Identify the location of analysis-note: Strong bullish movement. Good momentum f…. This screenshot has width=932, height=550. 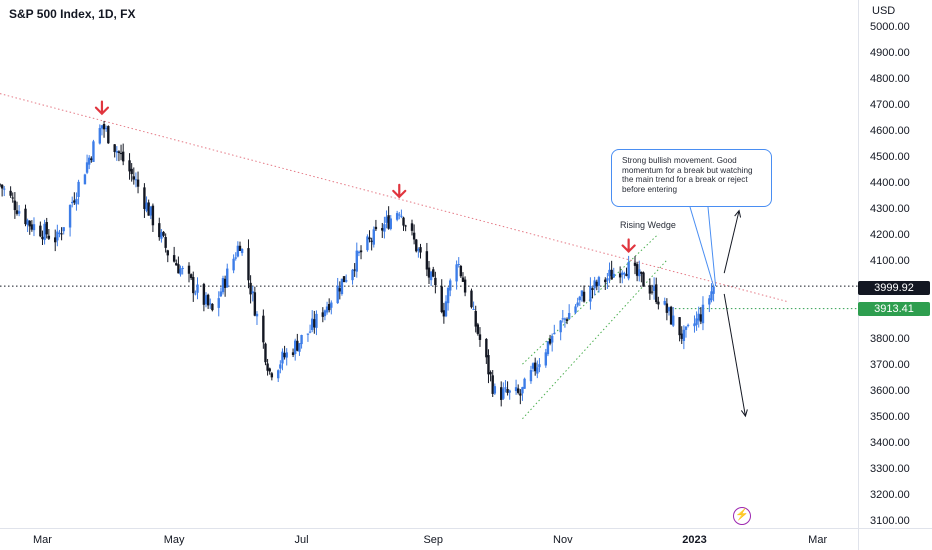
(691, 178).